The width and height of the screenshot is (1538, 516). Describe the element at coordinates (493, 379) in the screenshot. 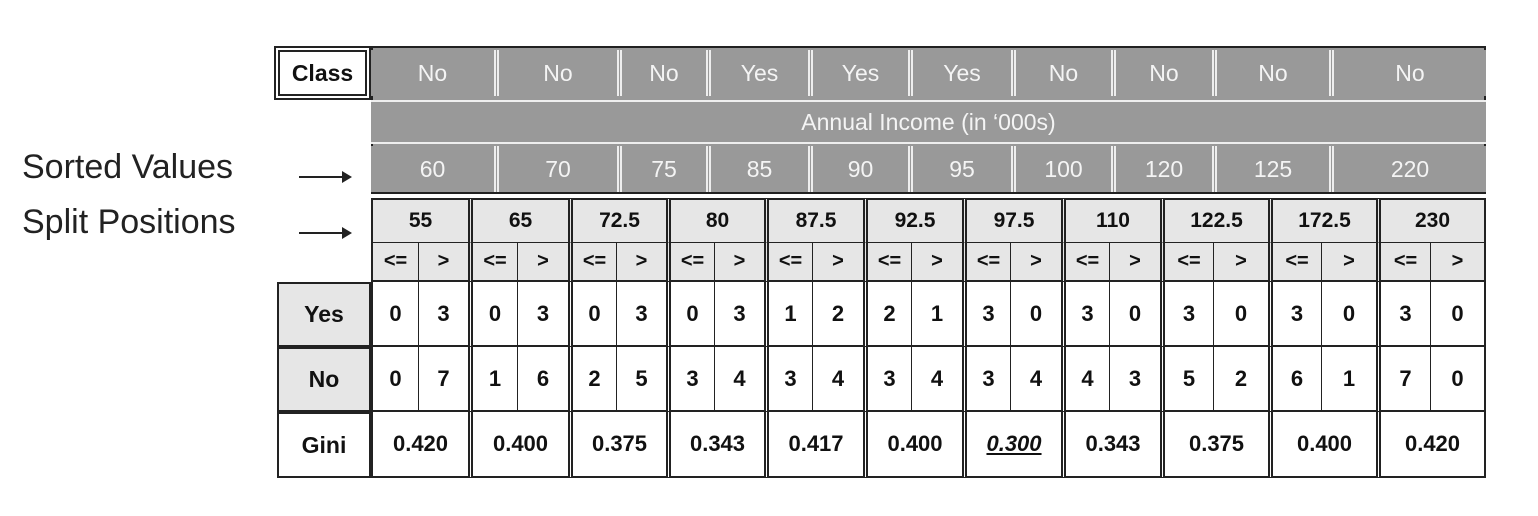

I see `no-le-count: 1` at that location.